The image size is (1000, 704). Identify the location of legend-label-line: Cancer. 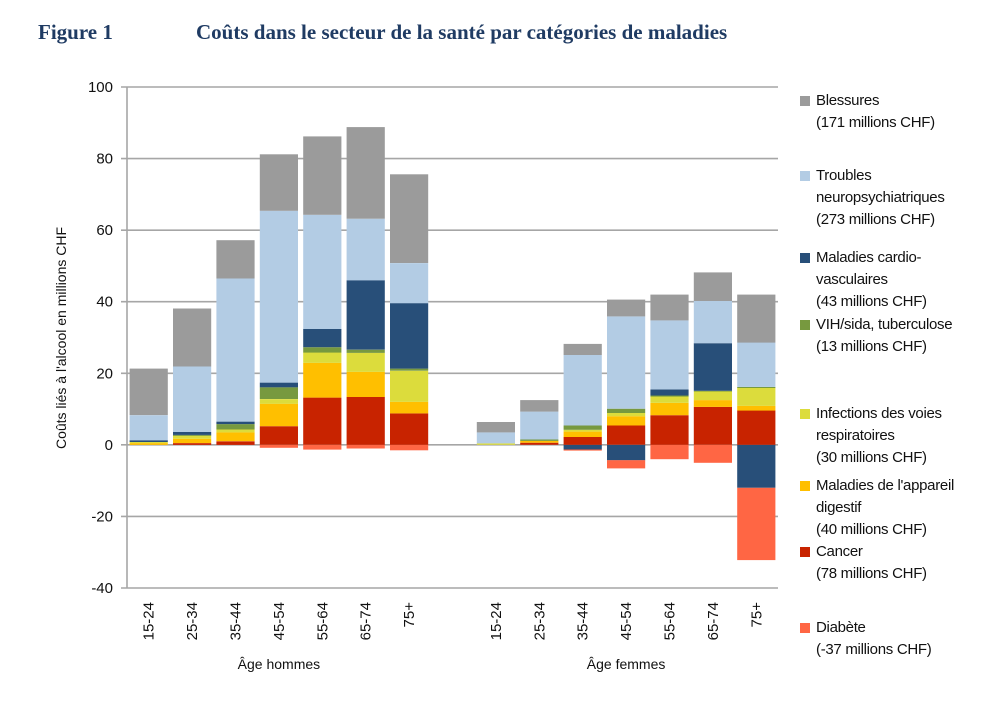
(839, 551).